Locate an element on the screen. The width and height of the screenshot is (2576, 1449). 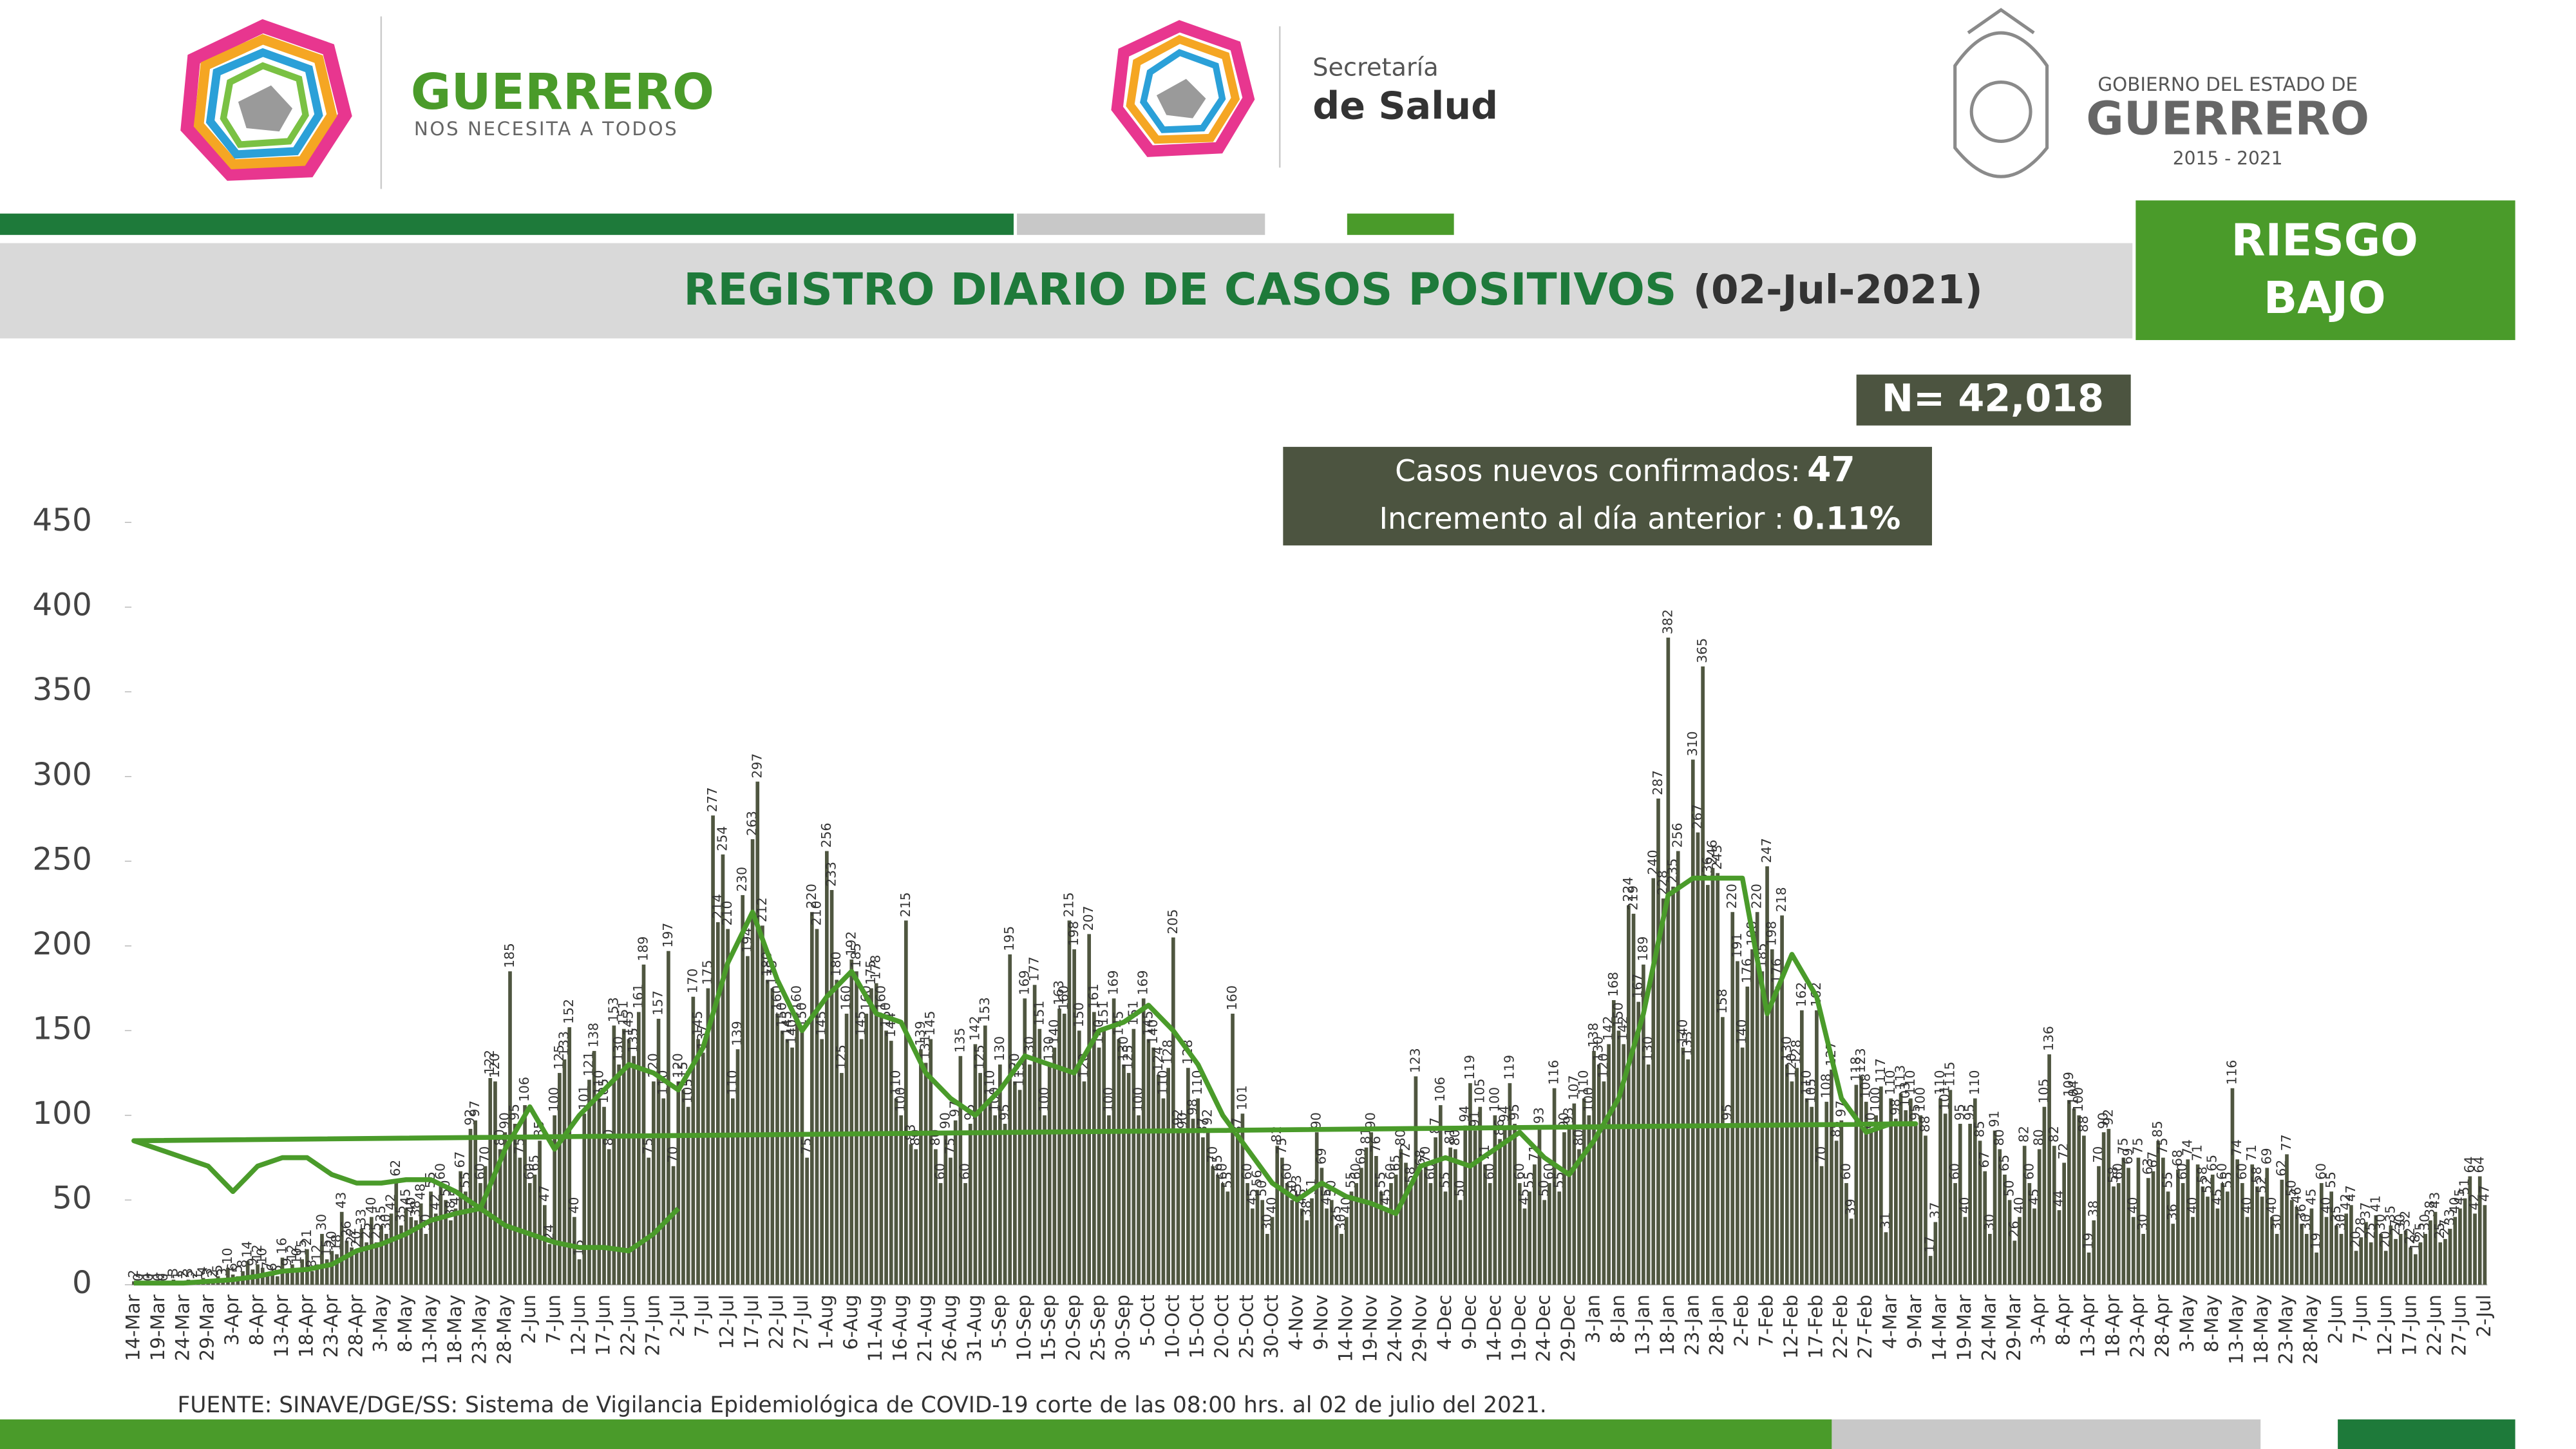
value-label: 45 is located at coordinates (2310, 1196).